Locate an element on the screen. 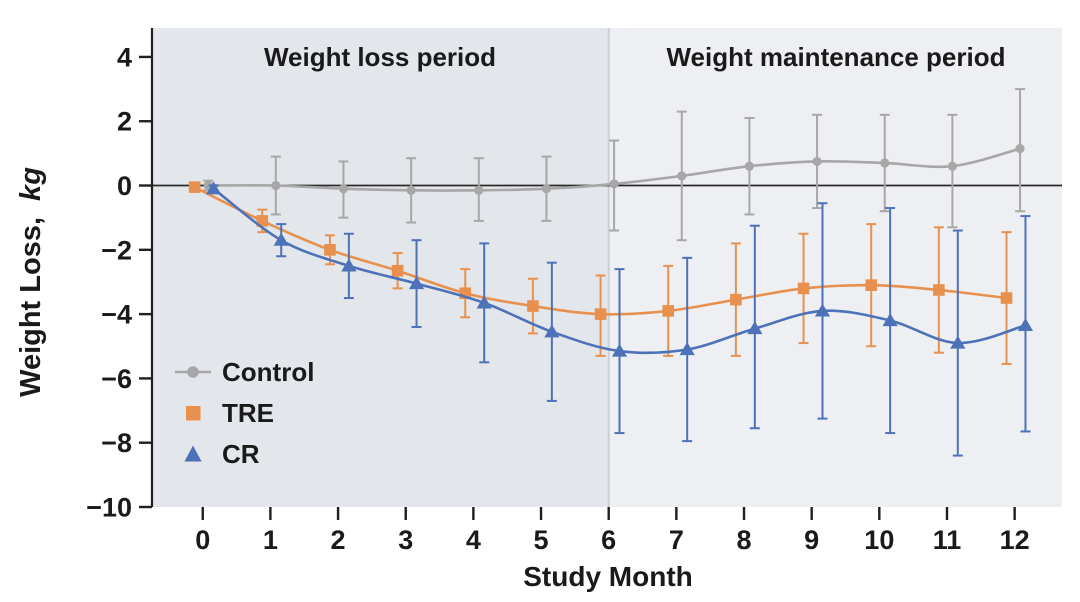  x-tick-label: 0 is located at coordinates (202, 540).